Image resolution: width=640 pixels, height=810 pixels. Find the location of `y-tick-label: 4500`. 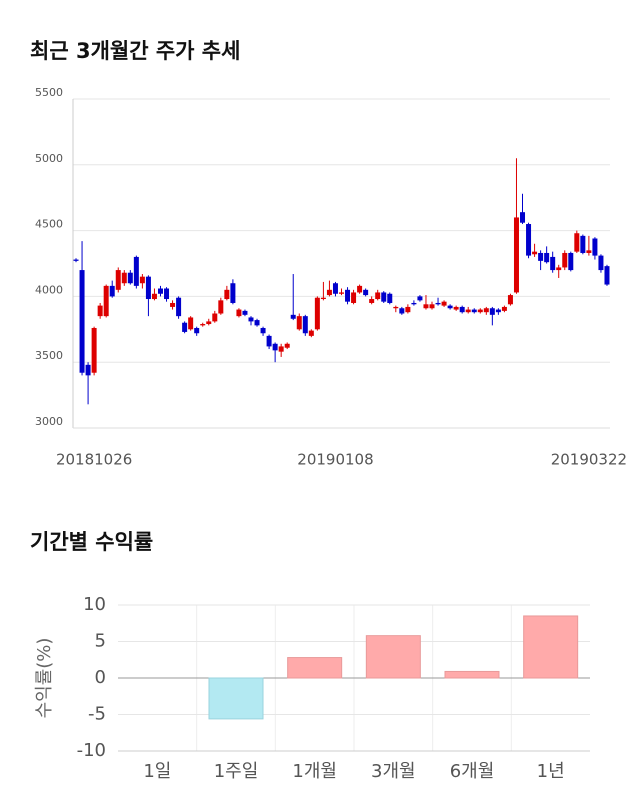

y-tick-label: 4500 is located at coordinates (49, 224).